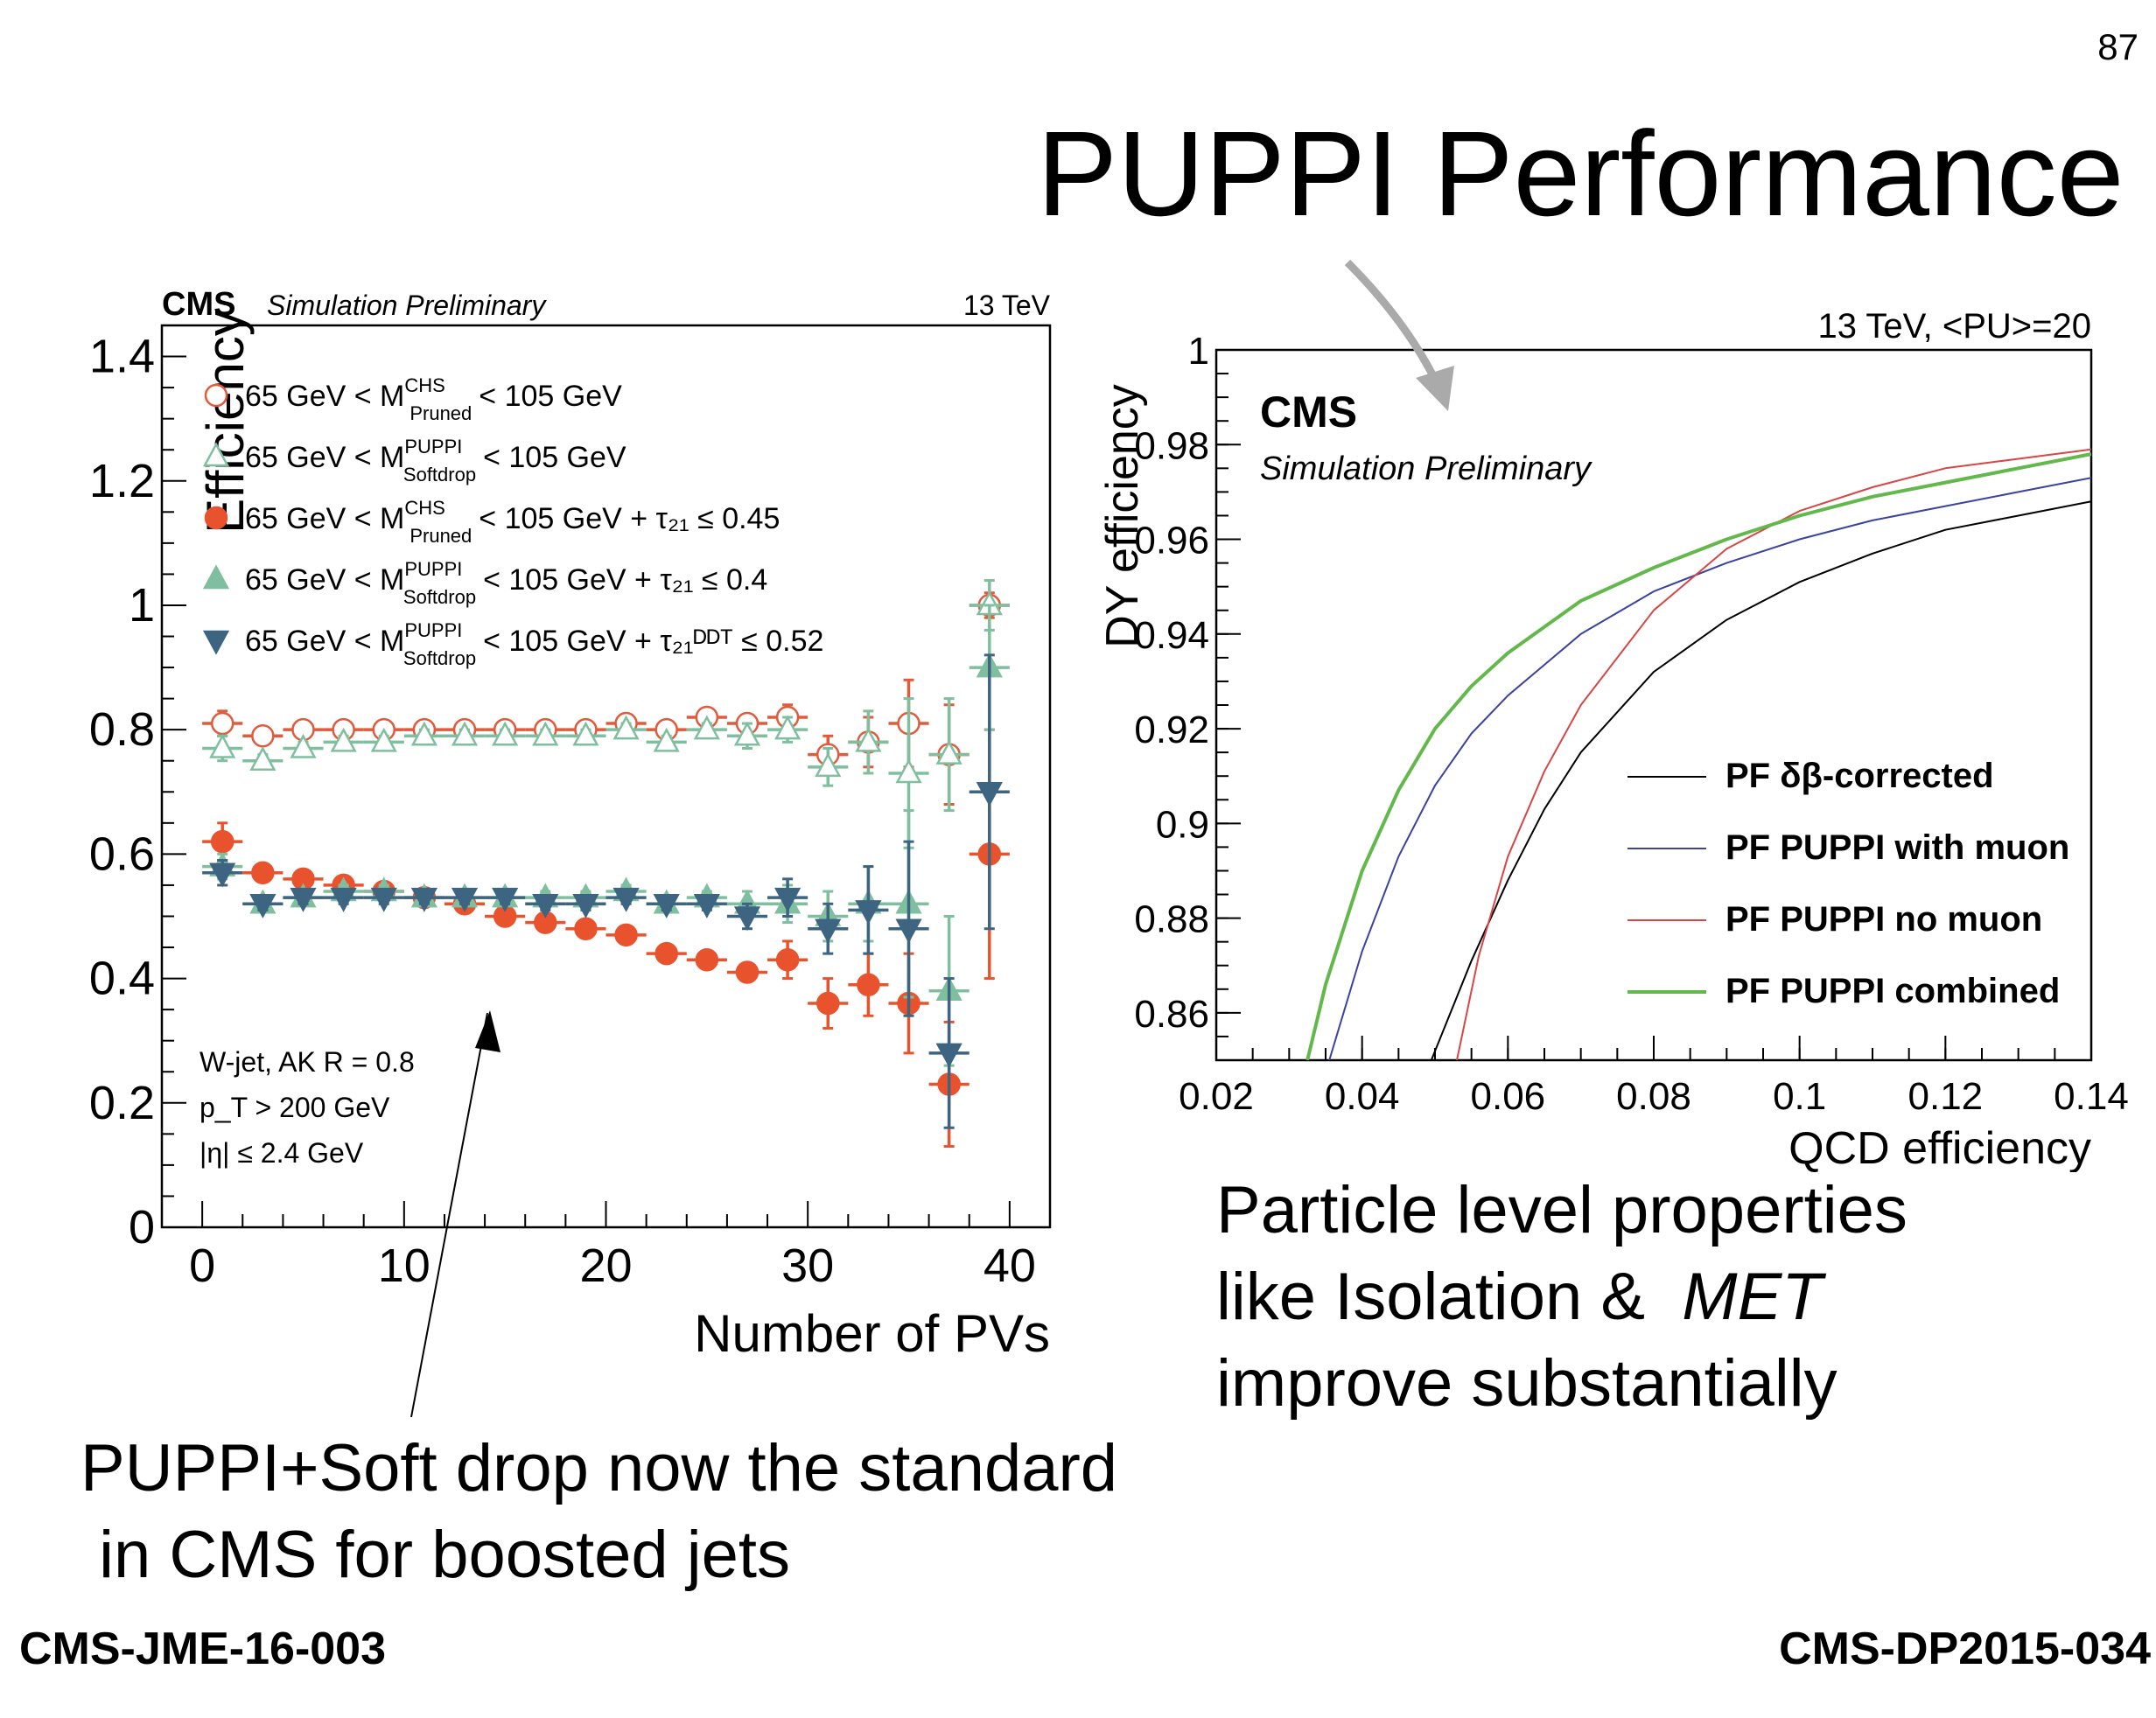  I want to click on y-axis-label: DY efficiency, so click(1122, 516).